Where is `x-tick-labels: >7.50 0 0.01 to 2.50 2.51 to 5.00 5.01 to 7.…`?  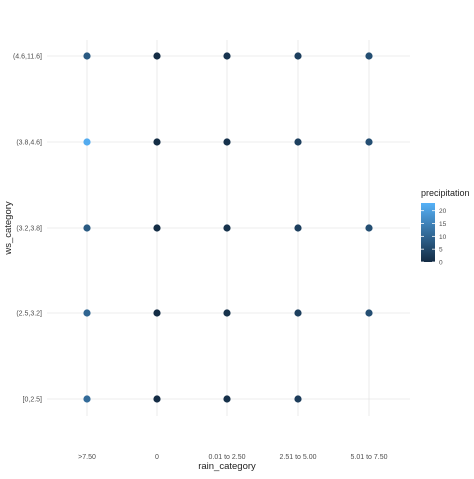 x-tick-labels: >7.50 0 0.01 to 2.50 2.51 to 5.00 5.01 to 7.… is located at coordinates (232, 457).